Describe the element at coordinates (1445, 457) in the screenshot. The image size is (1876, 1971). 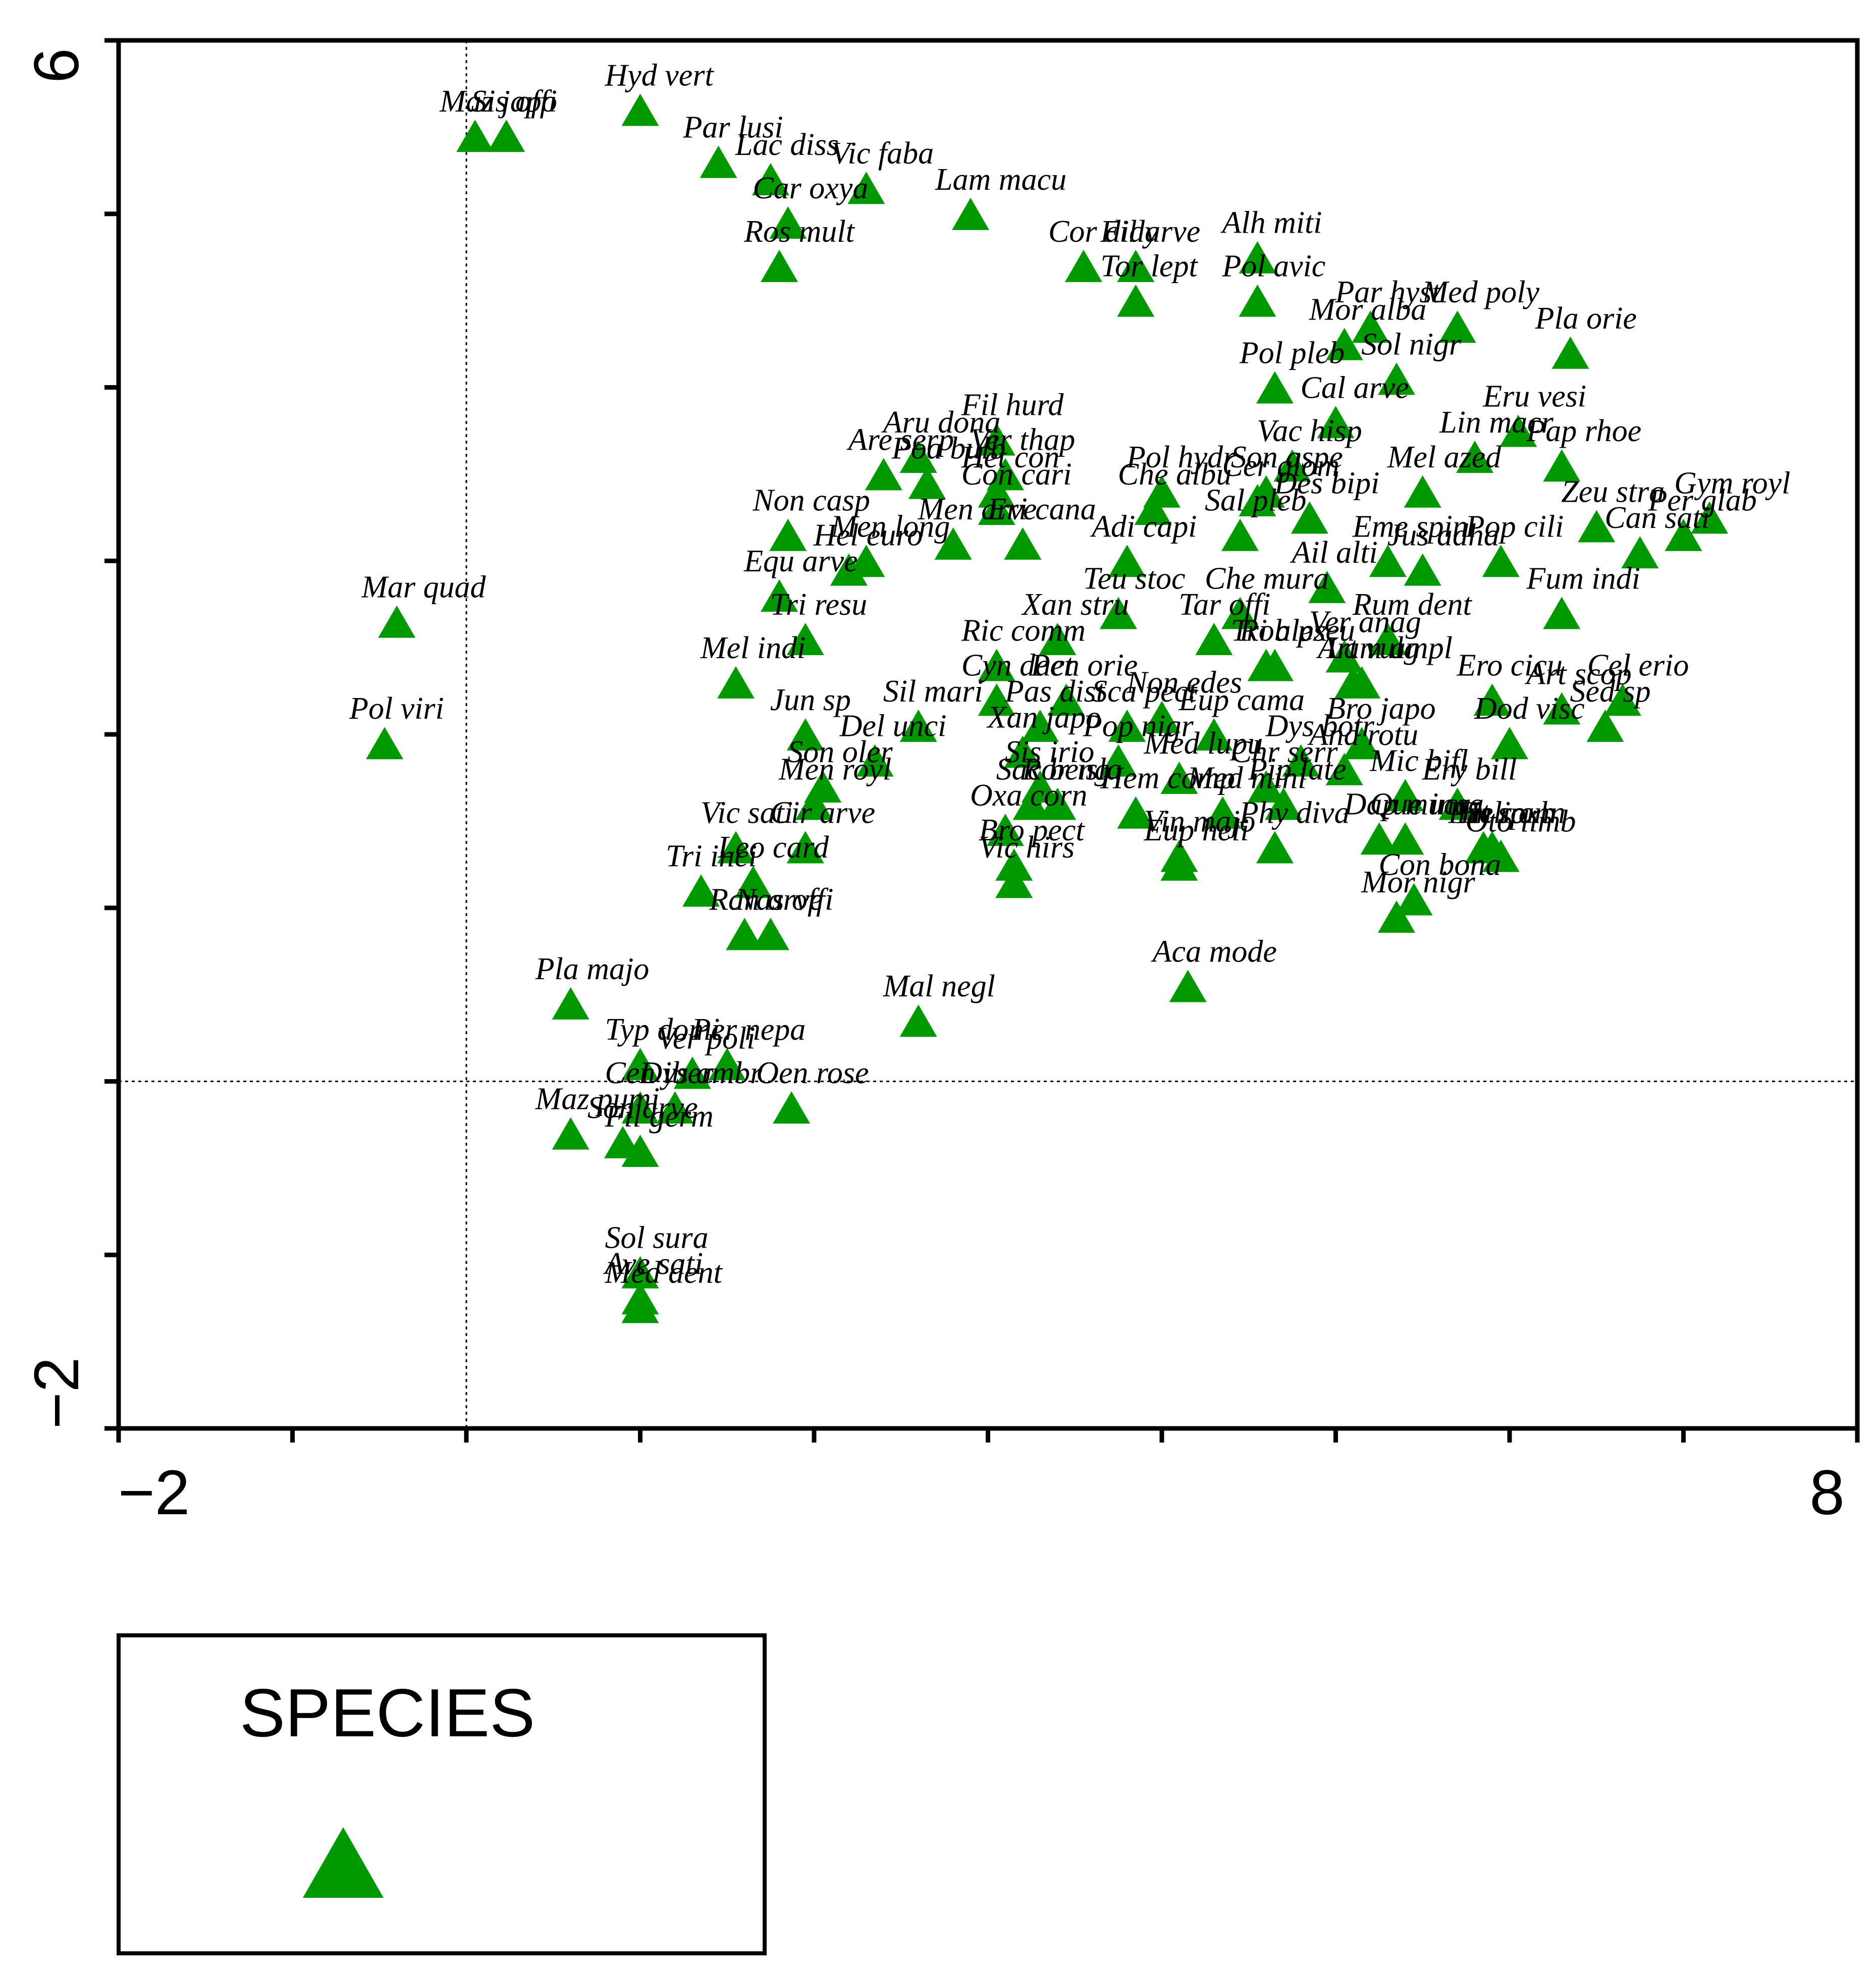
I see `species-label: Mel azed` at that location.